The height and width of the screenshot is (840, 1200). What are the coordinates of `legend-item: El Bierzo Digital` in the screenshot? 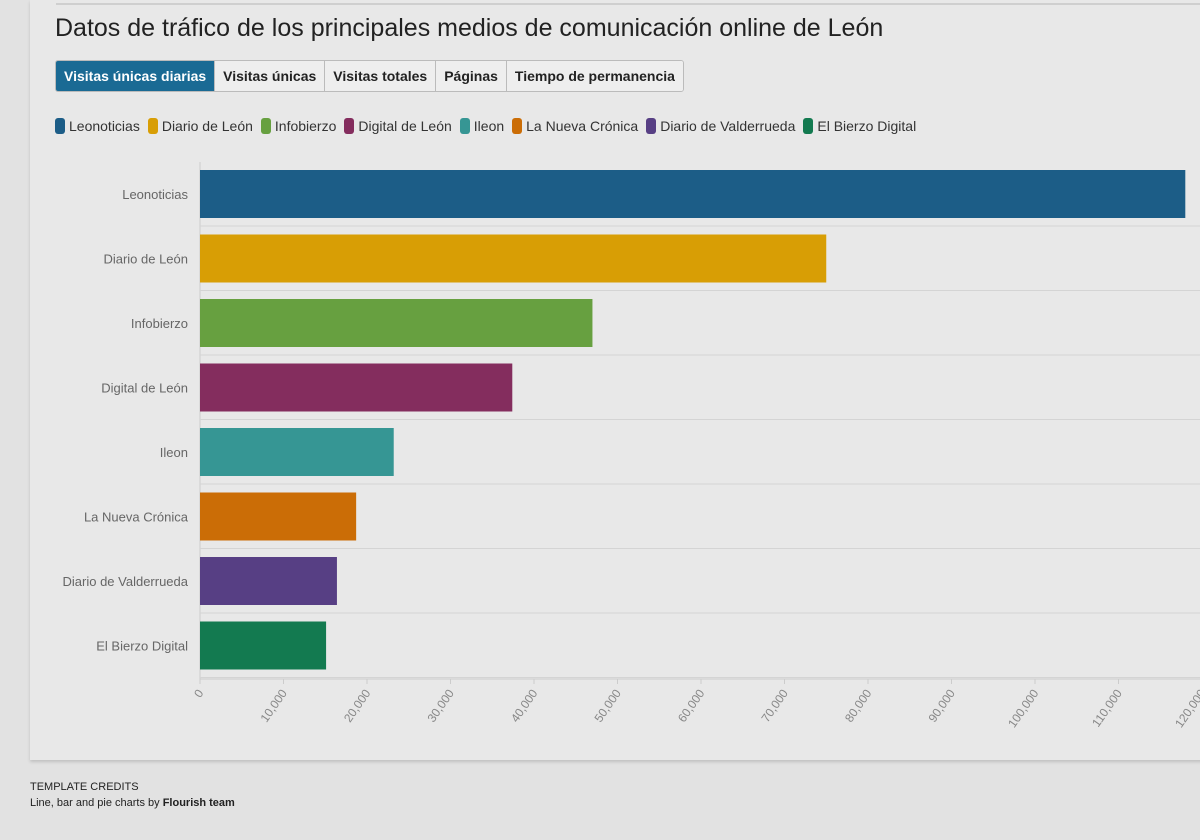 It's located at (859, 126).